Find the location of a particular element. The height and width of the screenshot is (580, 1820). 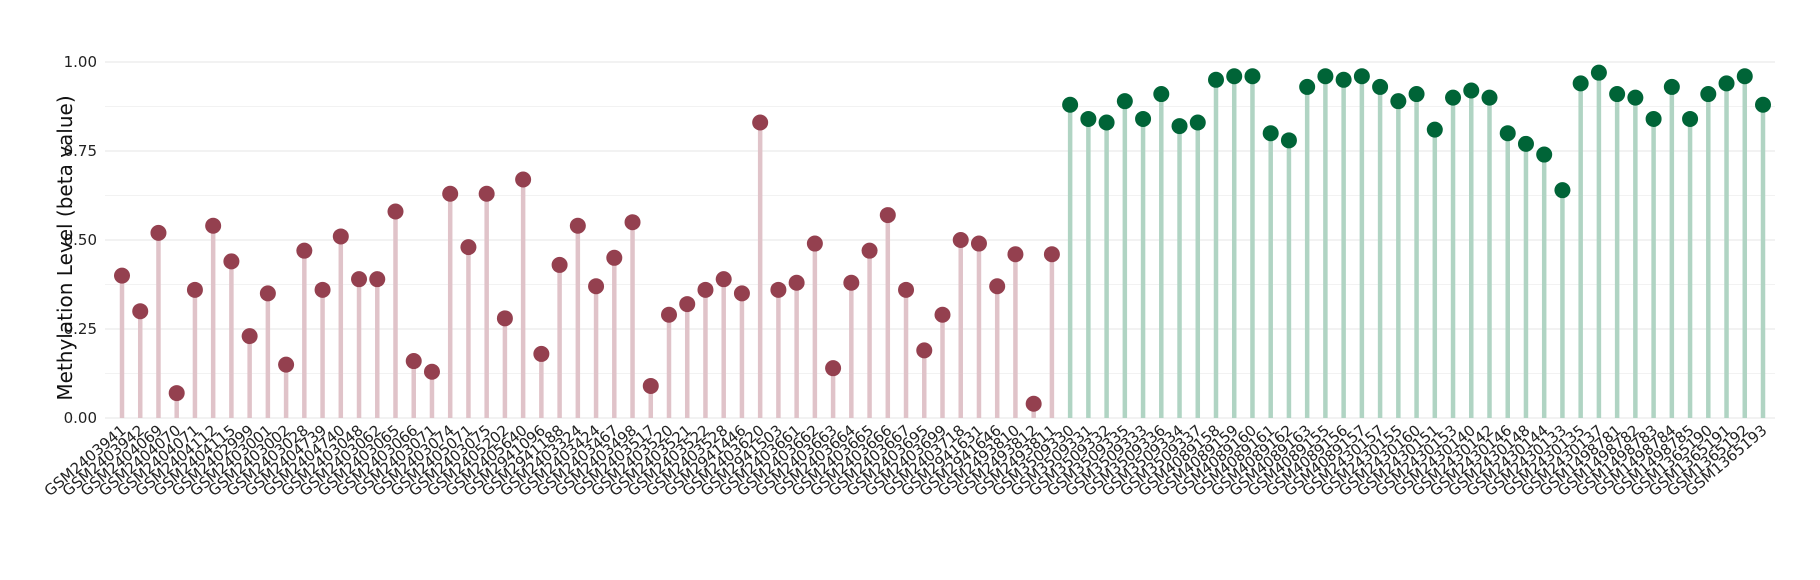

y-axis: 0.00 0.25 0.50 0.75 1.00 is located at coordinates (80, 240).